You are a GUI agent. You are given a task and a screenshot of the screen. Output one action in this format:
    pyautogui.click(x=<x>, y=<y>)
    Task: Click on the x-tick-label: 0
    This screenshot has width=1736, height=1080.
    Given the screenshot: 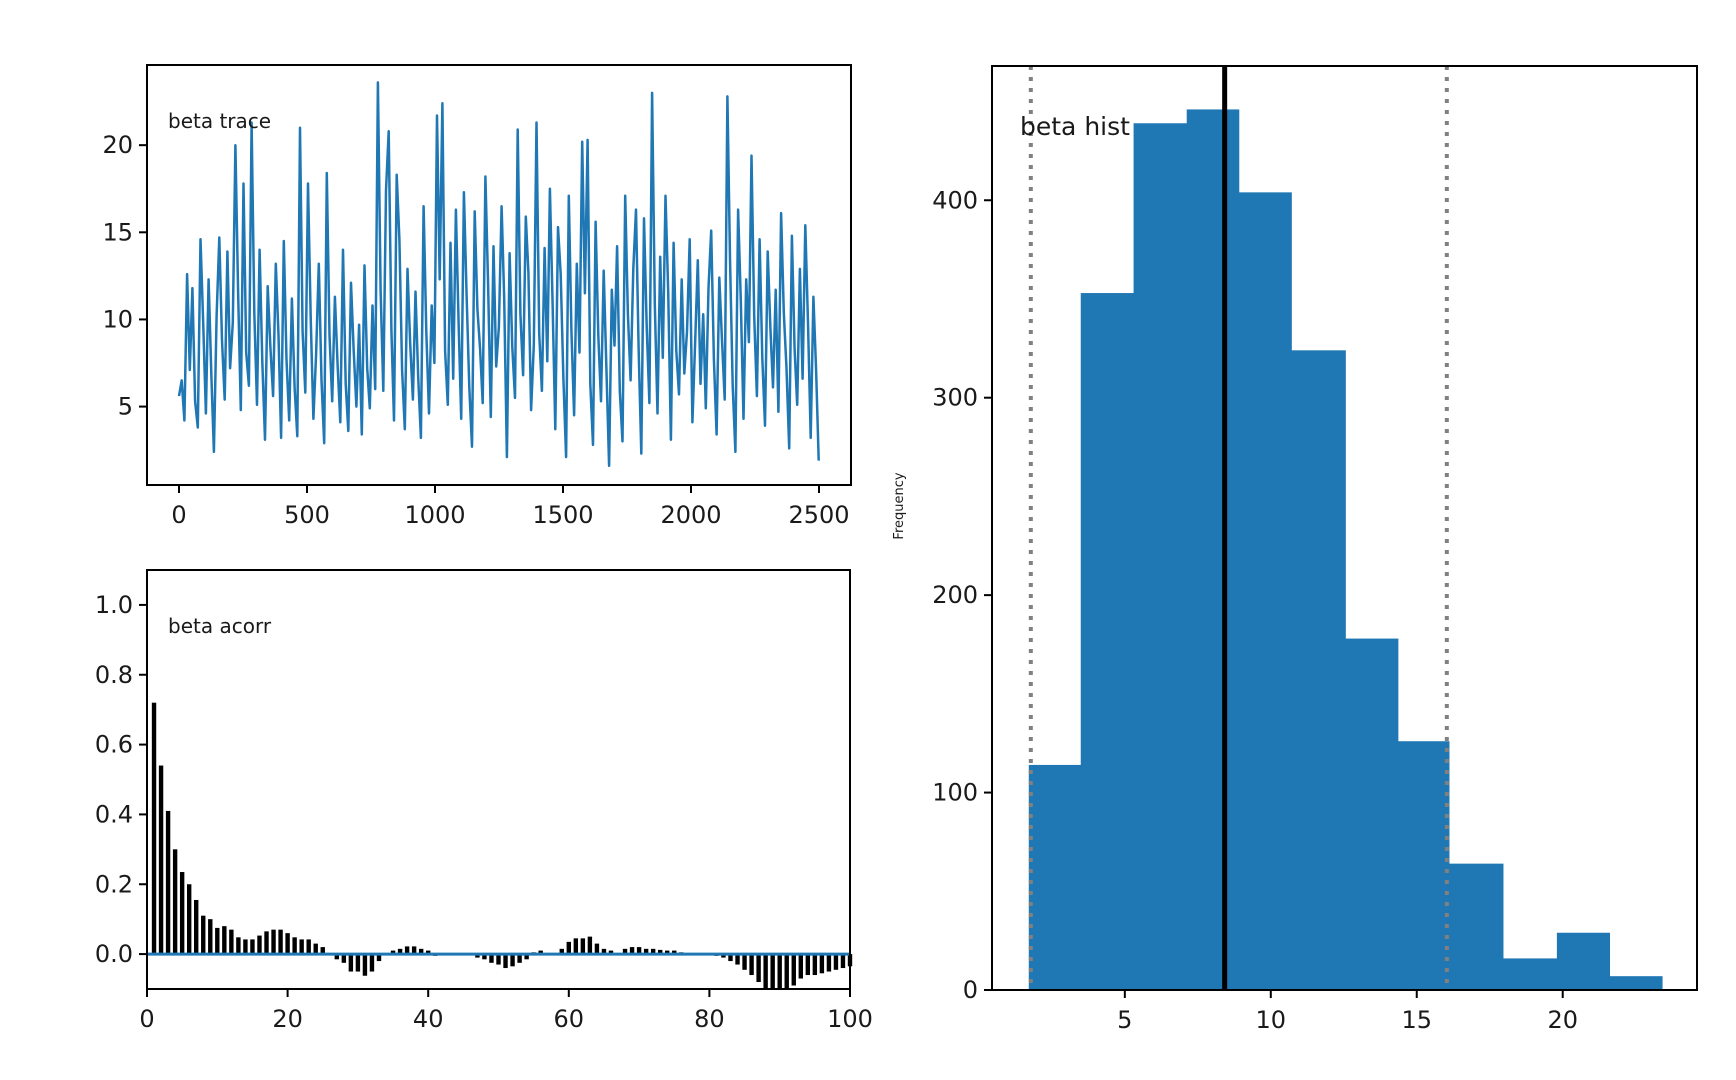 What is the action you would take?
    pyautogui.click(x=178, y=515)
    